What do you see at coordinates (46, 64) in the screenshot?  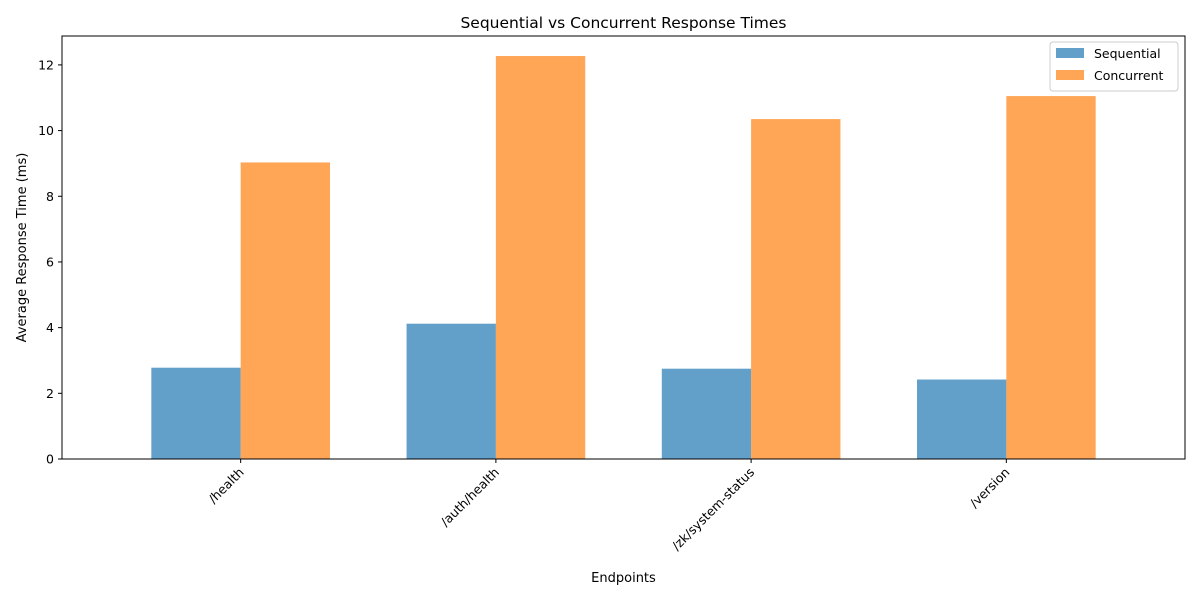 I see `y-tick-label: 12` at bounding box center [46, 64].